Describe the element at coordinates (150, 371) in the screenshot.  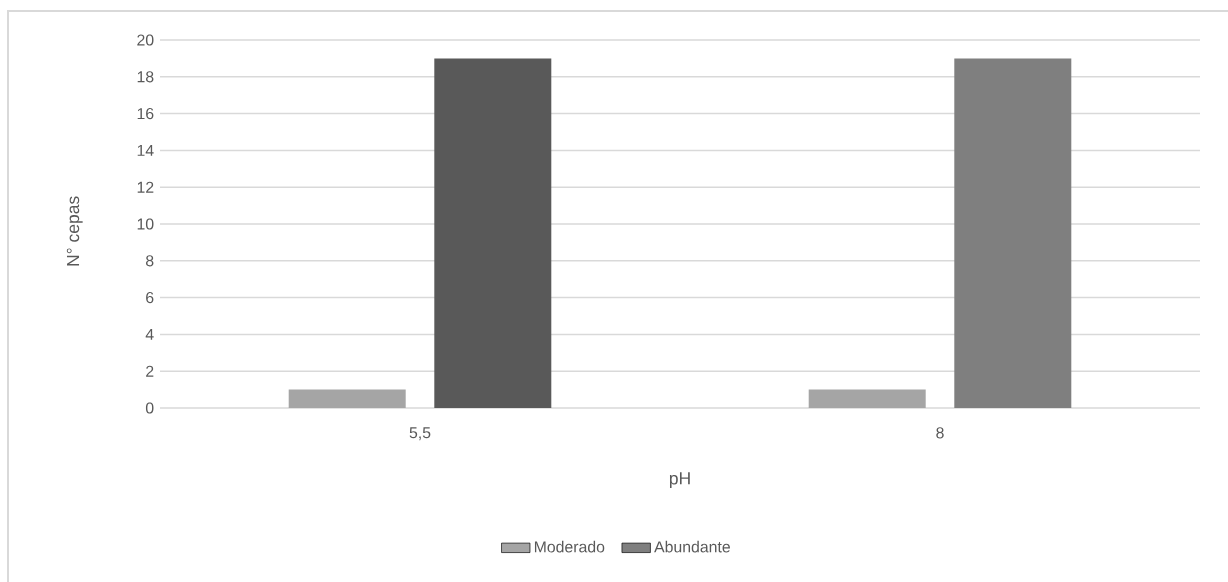
I see `y-tick-label: 2` at that location.